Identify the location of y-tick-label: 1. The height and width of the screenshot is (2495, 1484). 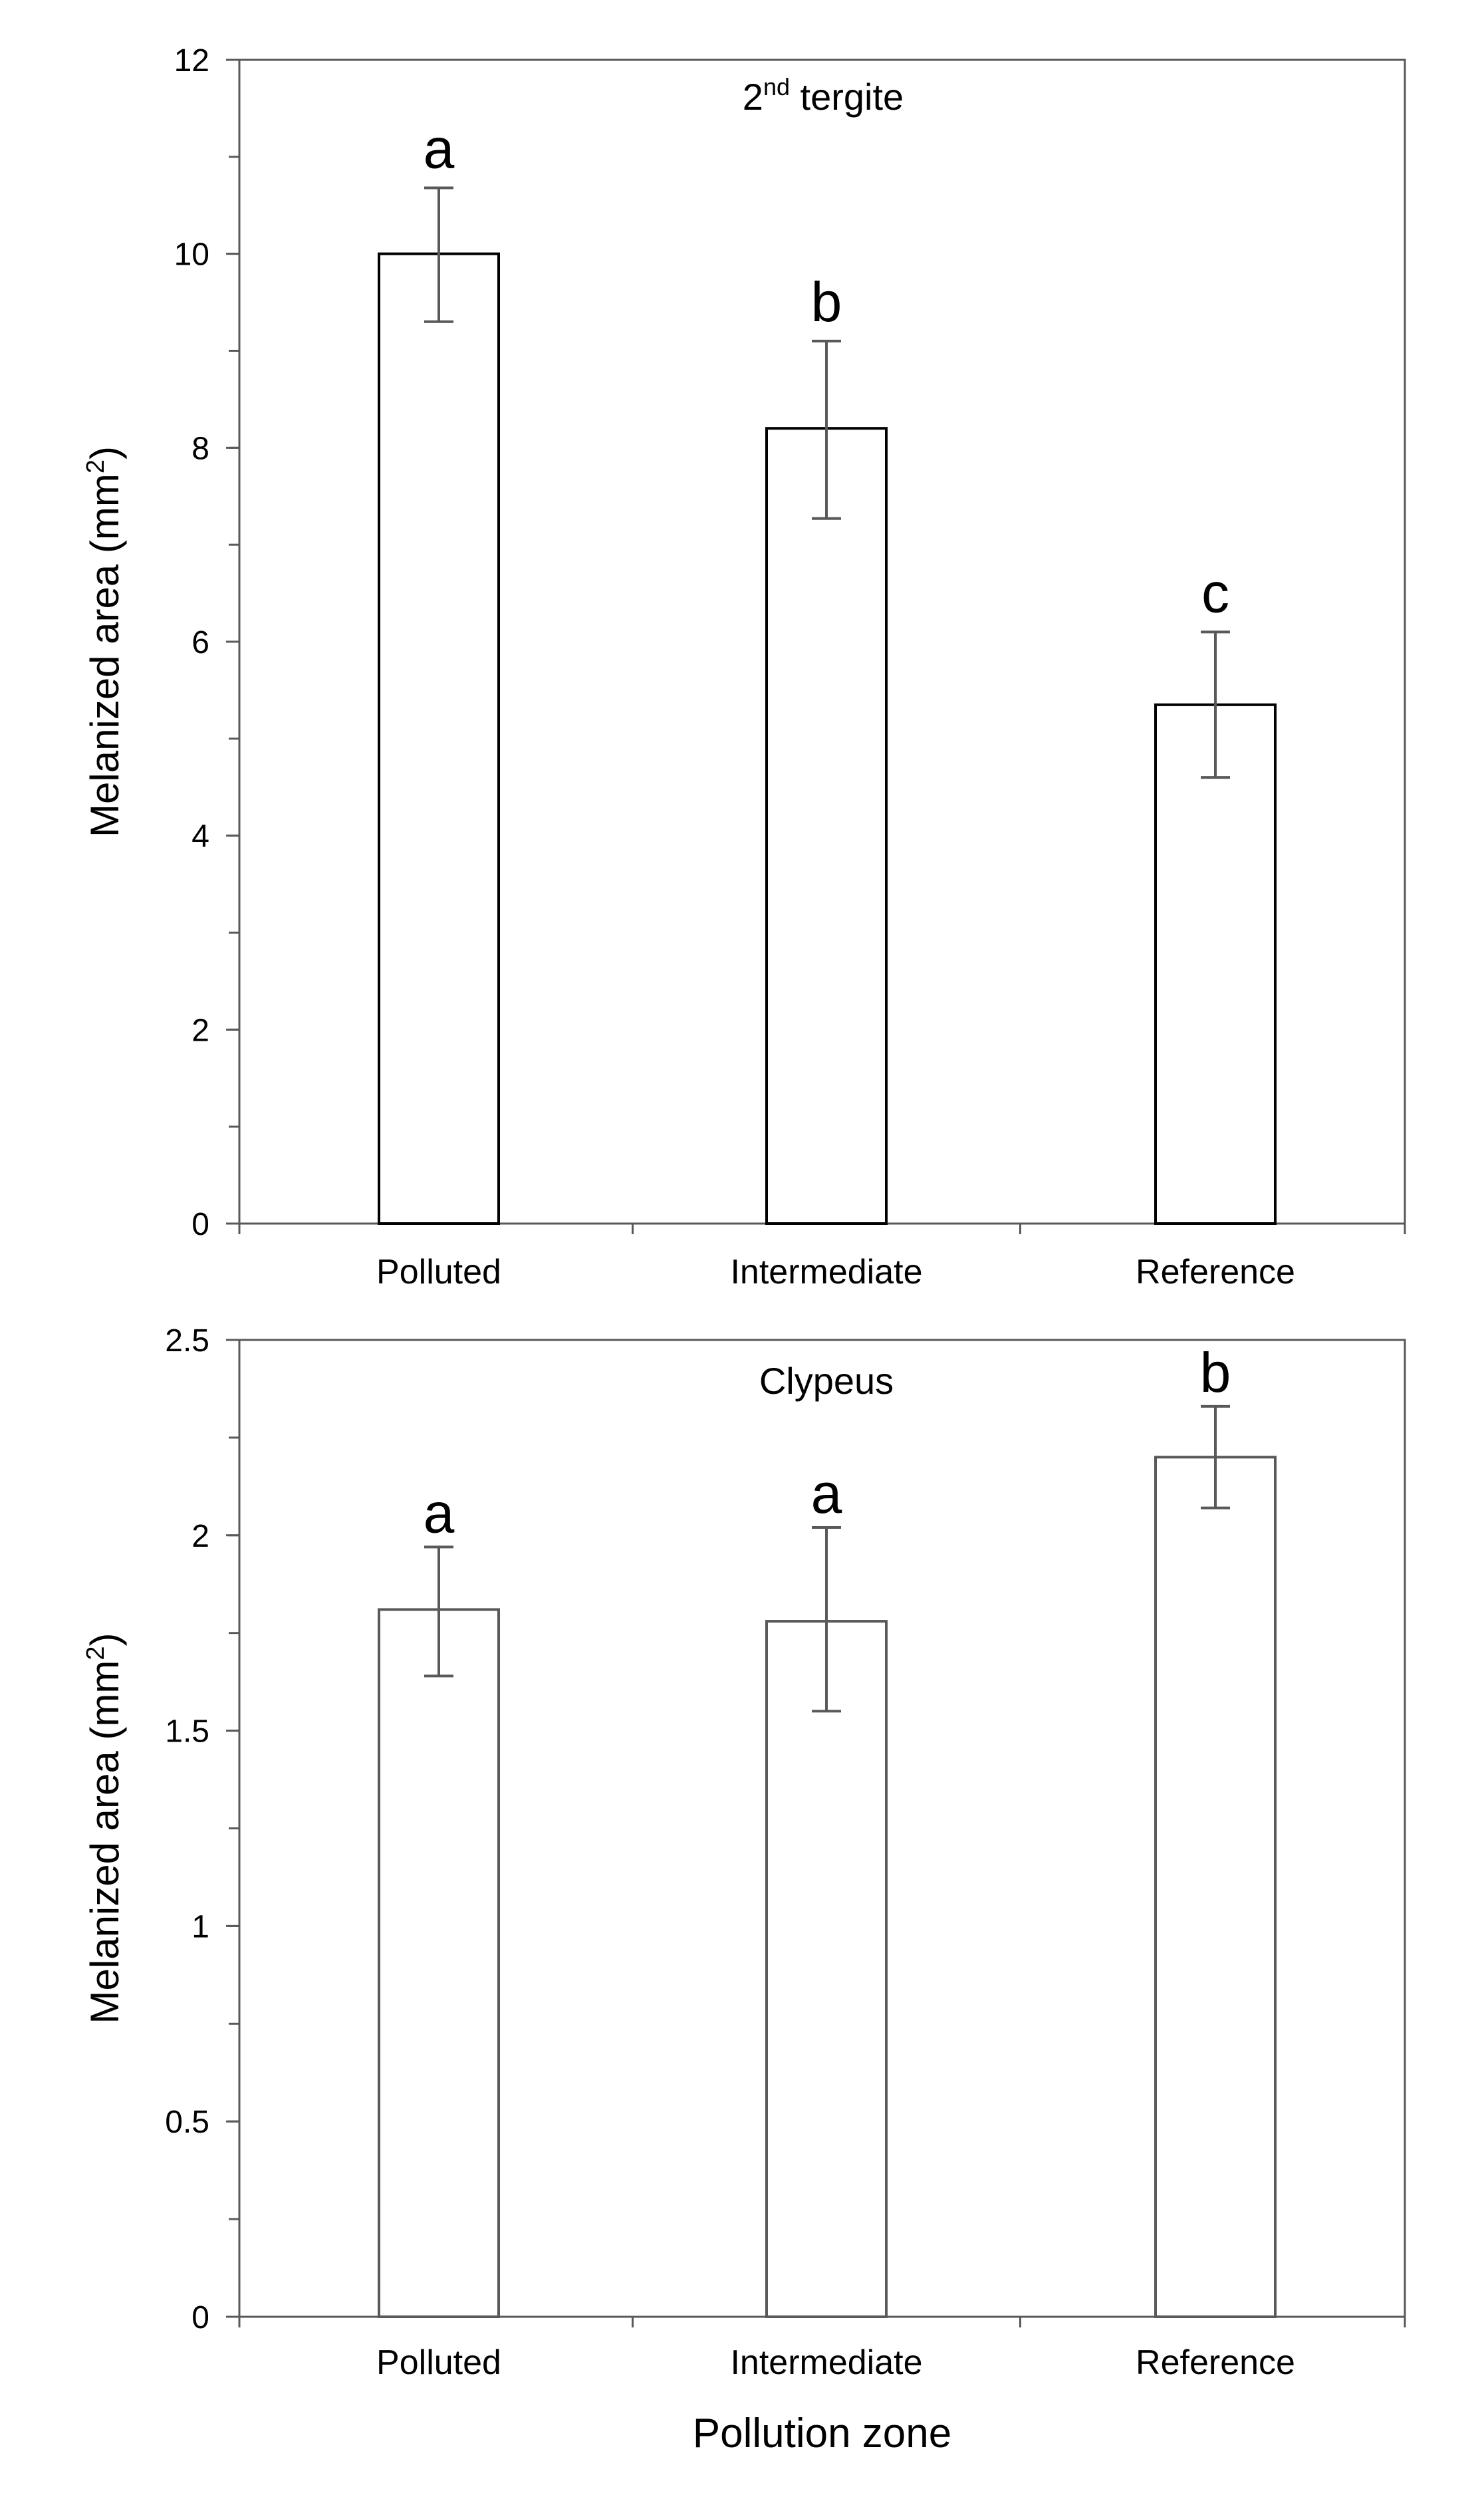
(200, 1926).